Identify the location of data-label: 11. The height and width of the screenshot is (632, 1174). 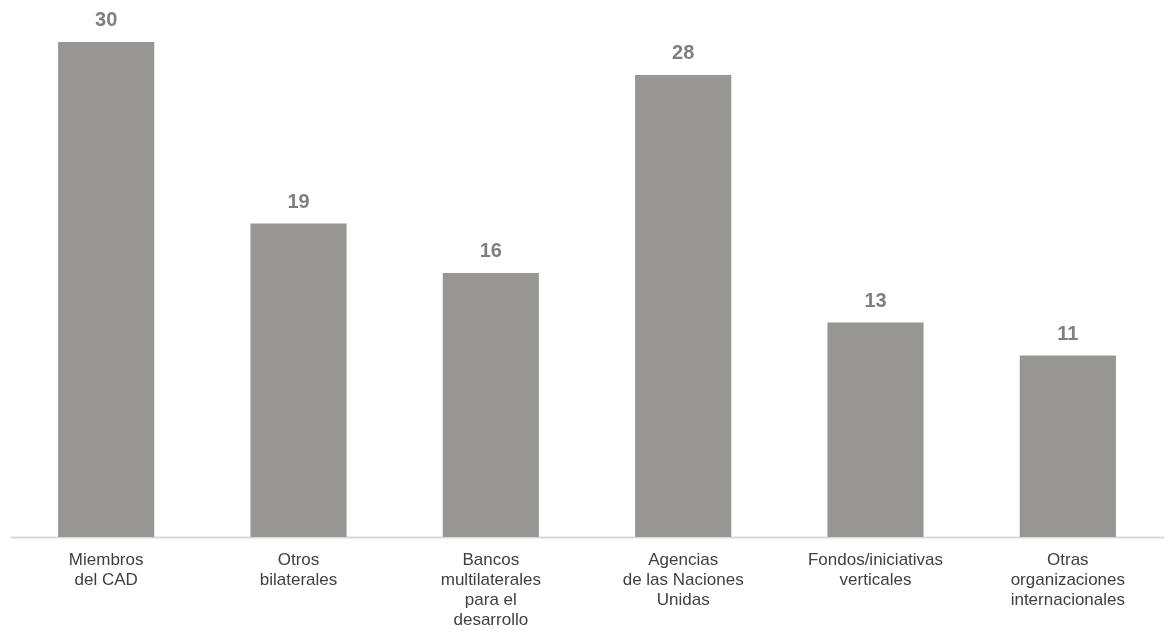
(1068, 332).